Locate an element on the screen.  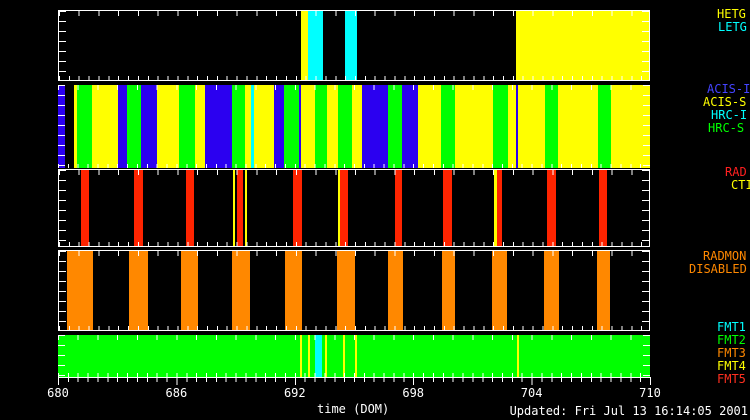
label-fmt1: FMT1 is located at coordinates (731, 327).